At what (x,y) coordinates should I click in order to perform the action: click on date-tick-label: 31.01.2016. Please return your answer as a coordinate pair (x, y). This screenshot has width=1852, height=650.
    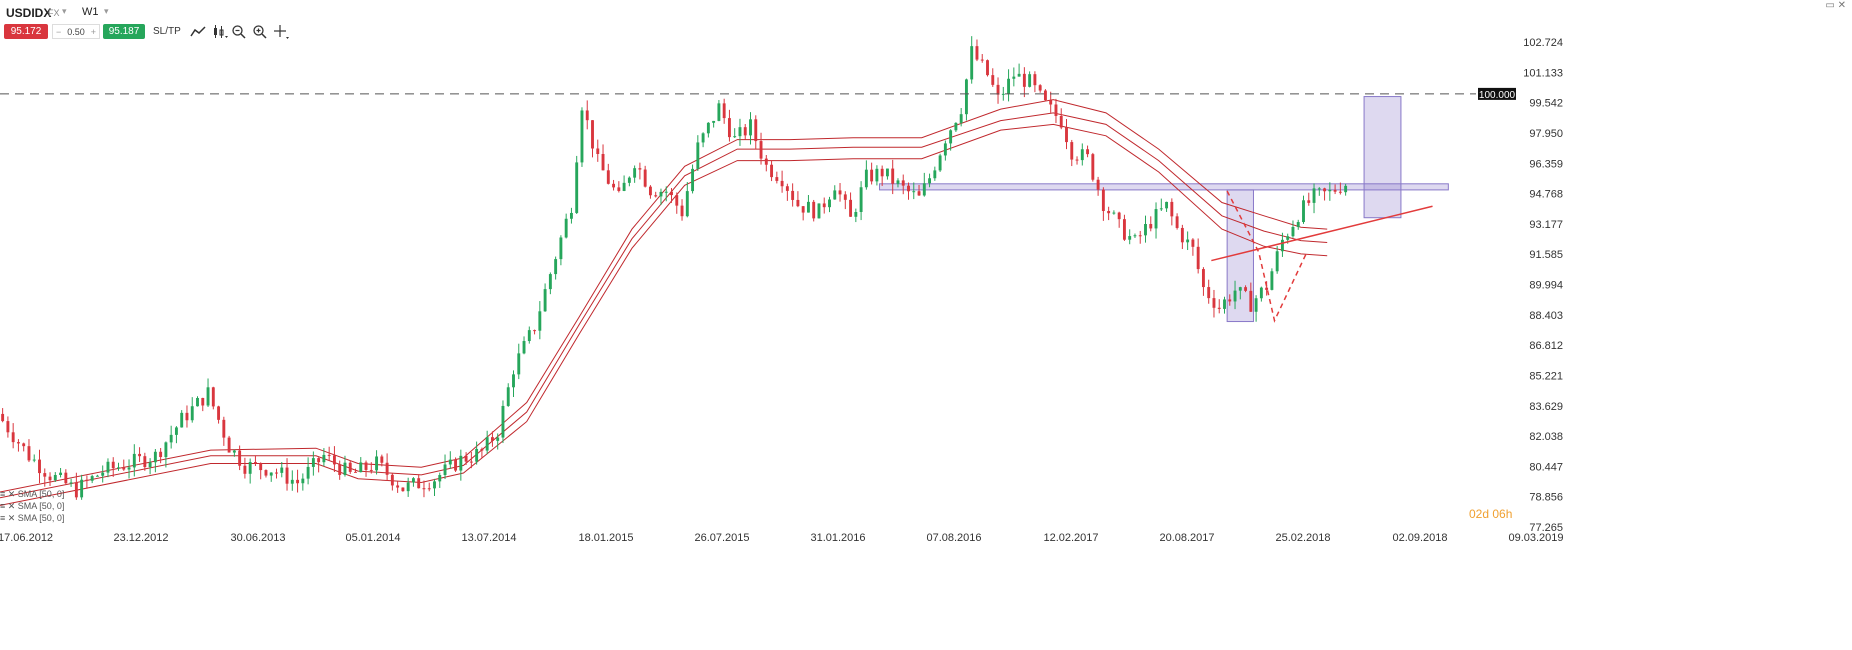
    Looking at the image, I should click on (837, 538).